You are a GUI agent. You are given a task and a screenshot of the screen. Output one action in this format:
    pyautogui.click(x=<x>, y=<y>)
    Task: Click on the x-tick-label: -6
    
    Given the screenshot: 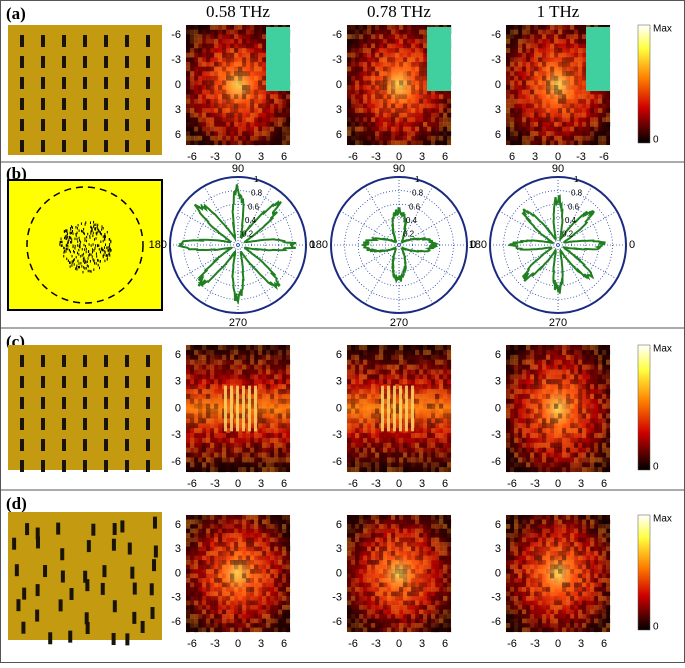 What is the action you would take?
    pyautogui.click(x=192, y=484)
    